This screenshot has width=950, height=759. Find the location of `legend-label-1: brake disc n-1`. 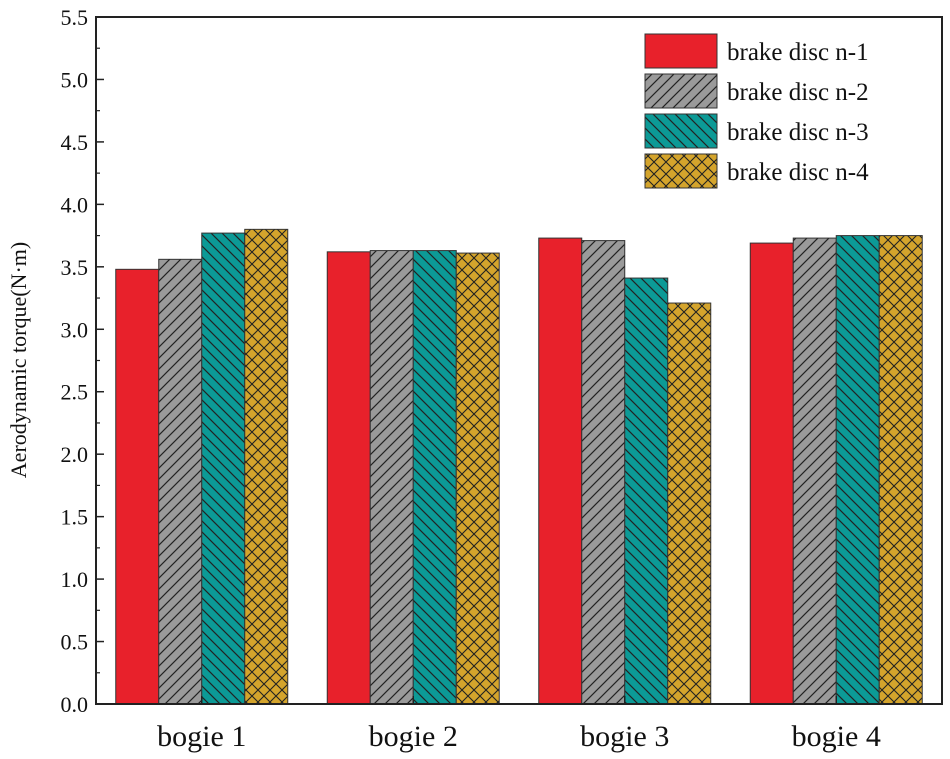

legend-label-1: brake disc n-1 is located at coordinates (798, 52).